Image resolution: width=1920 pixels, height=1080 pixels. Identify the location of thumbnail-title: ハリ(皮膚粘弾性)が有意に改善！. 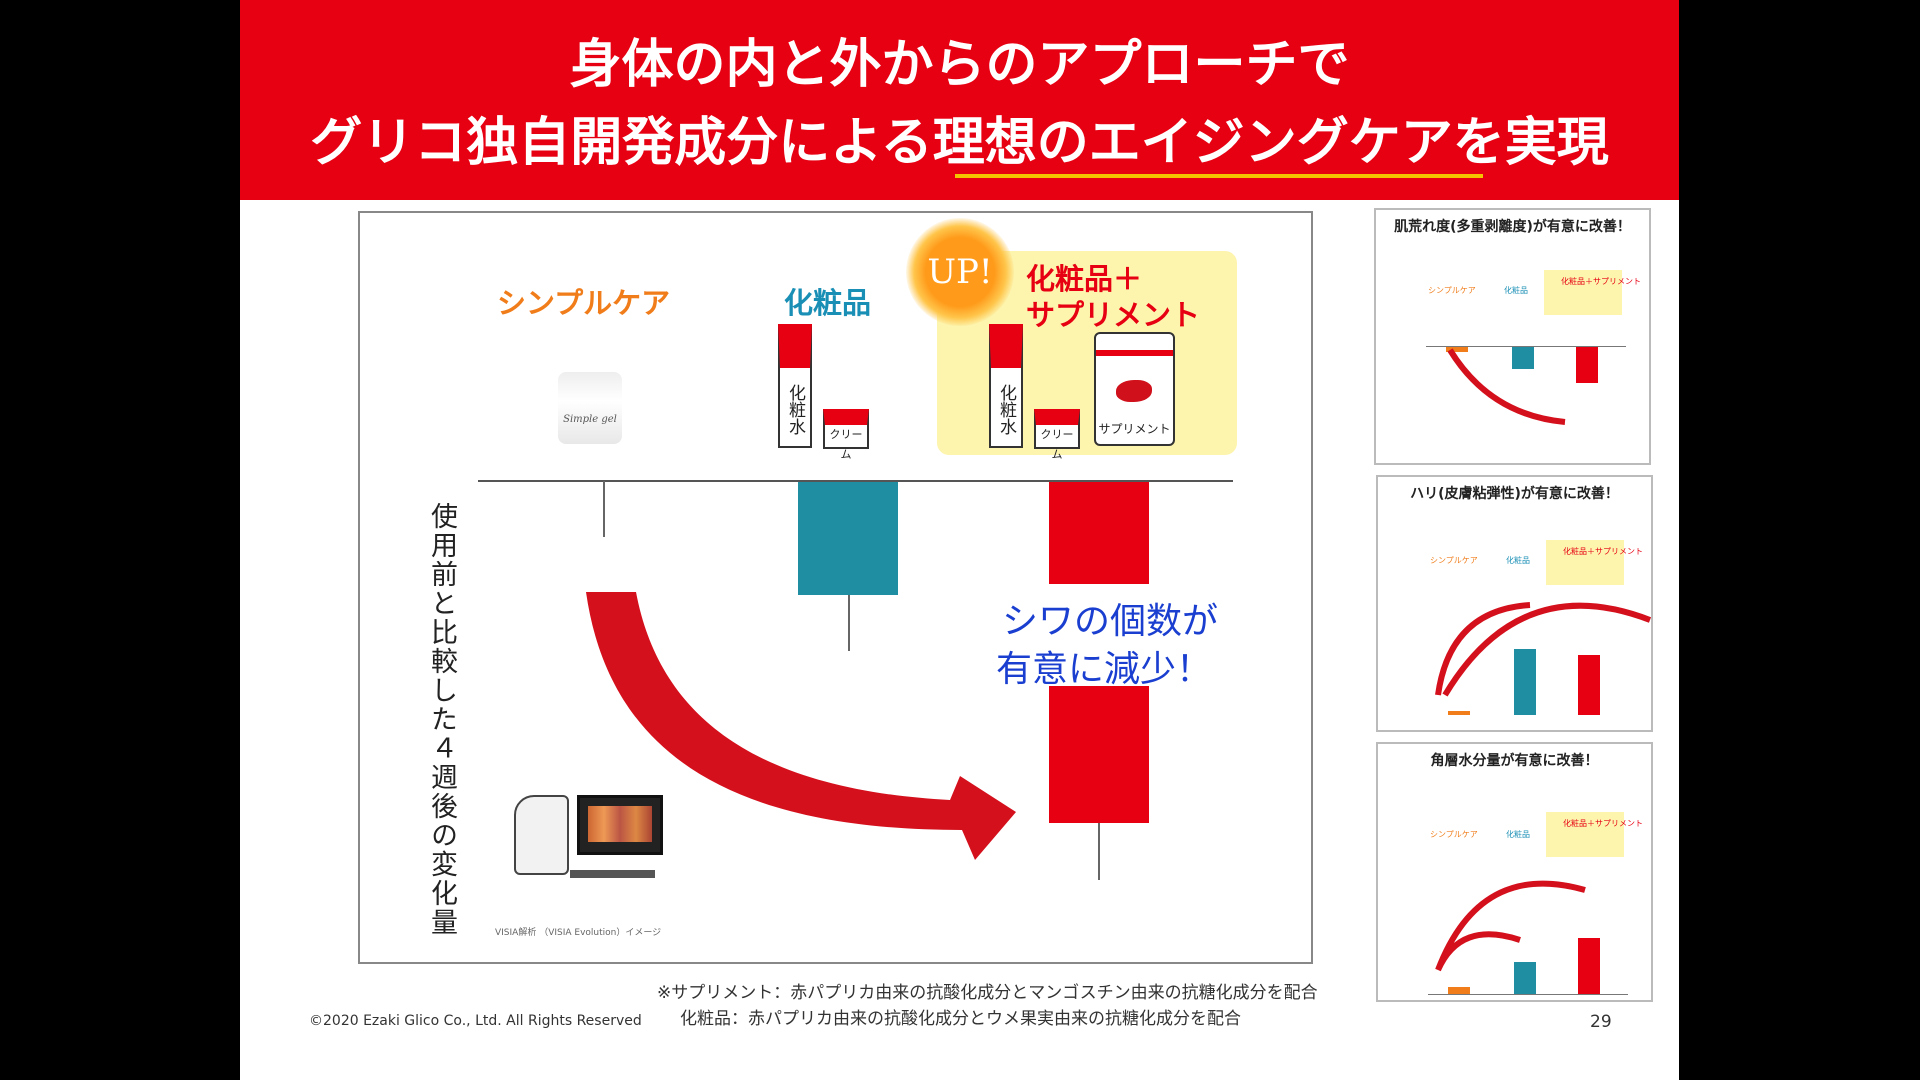
(1514, 494).